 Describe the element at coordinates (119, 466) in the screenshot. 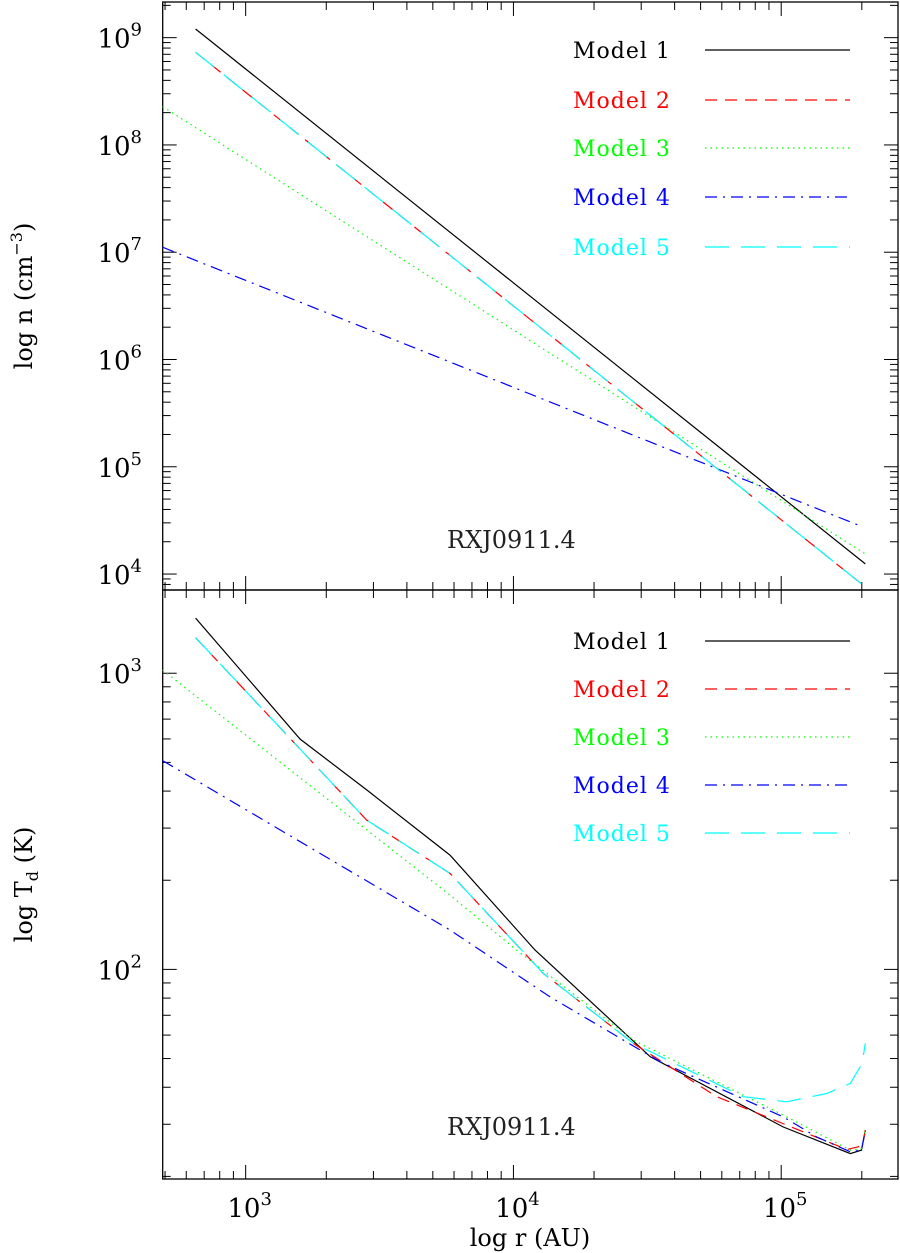

I see `y-tick-label: 10⁵` at that location.